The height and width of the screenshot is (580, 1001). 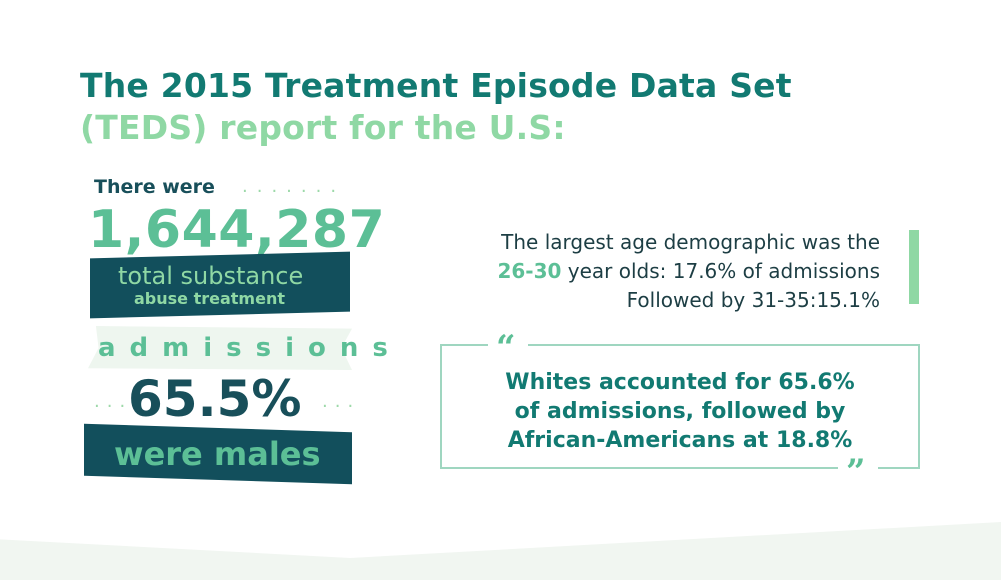 I want to click on male-percentage: 65.5%, so click(x=215, y=399).